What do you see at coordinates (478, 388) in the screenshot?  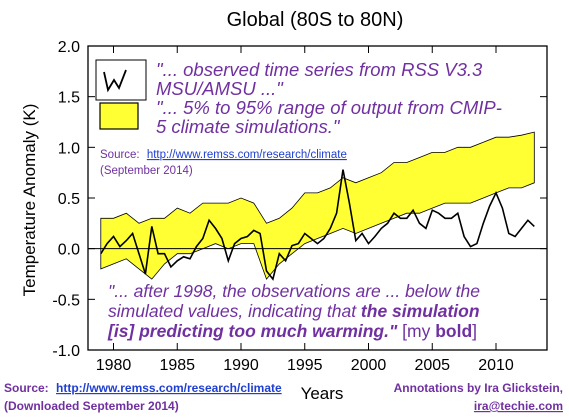 I see `footer-annotations-by: Annotations by Ira Glickstein,` at bounding box center [478, 388].